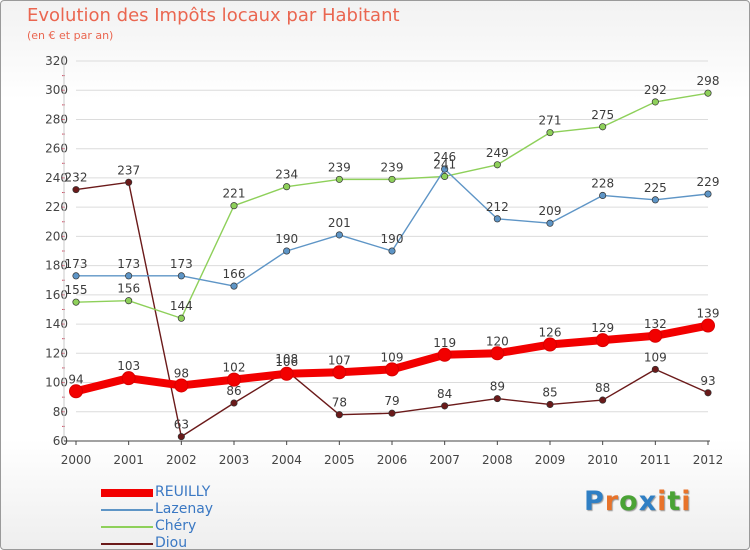  Describe the element at coordinates (602, 328) in the screenshot. I see `data-label: 129` at that location.